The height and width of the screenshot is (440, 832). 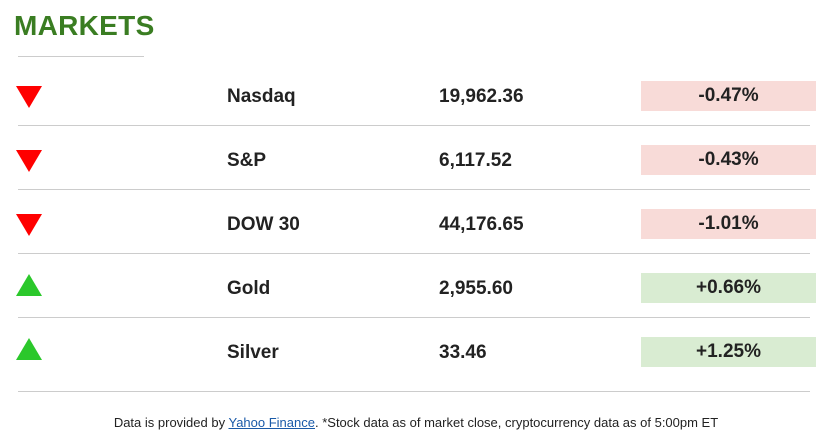 What do you see at coordinates (475, 160) in the screenshot?
I see `market-value: 6,117.52` at bounding box center [475, 160].